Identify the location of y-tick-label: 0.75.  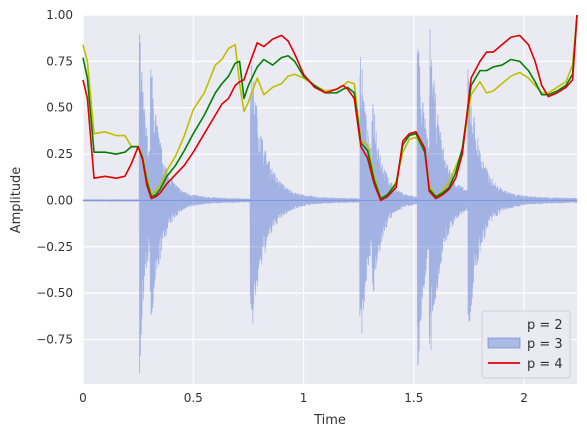
(59, 61).